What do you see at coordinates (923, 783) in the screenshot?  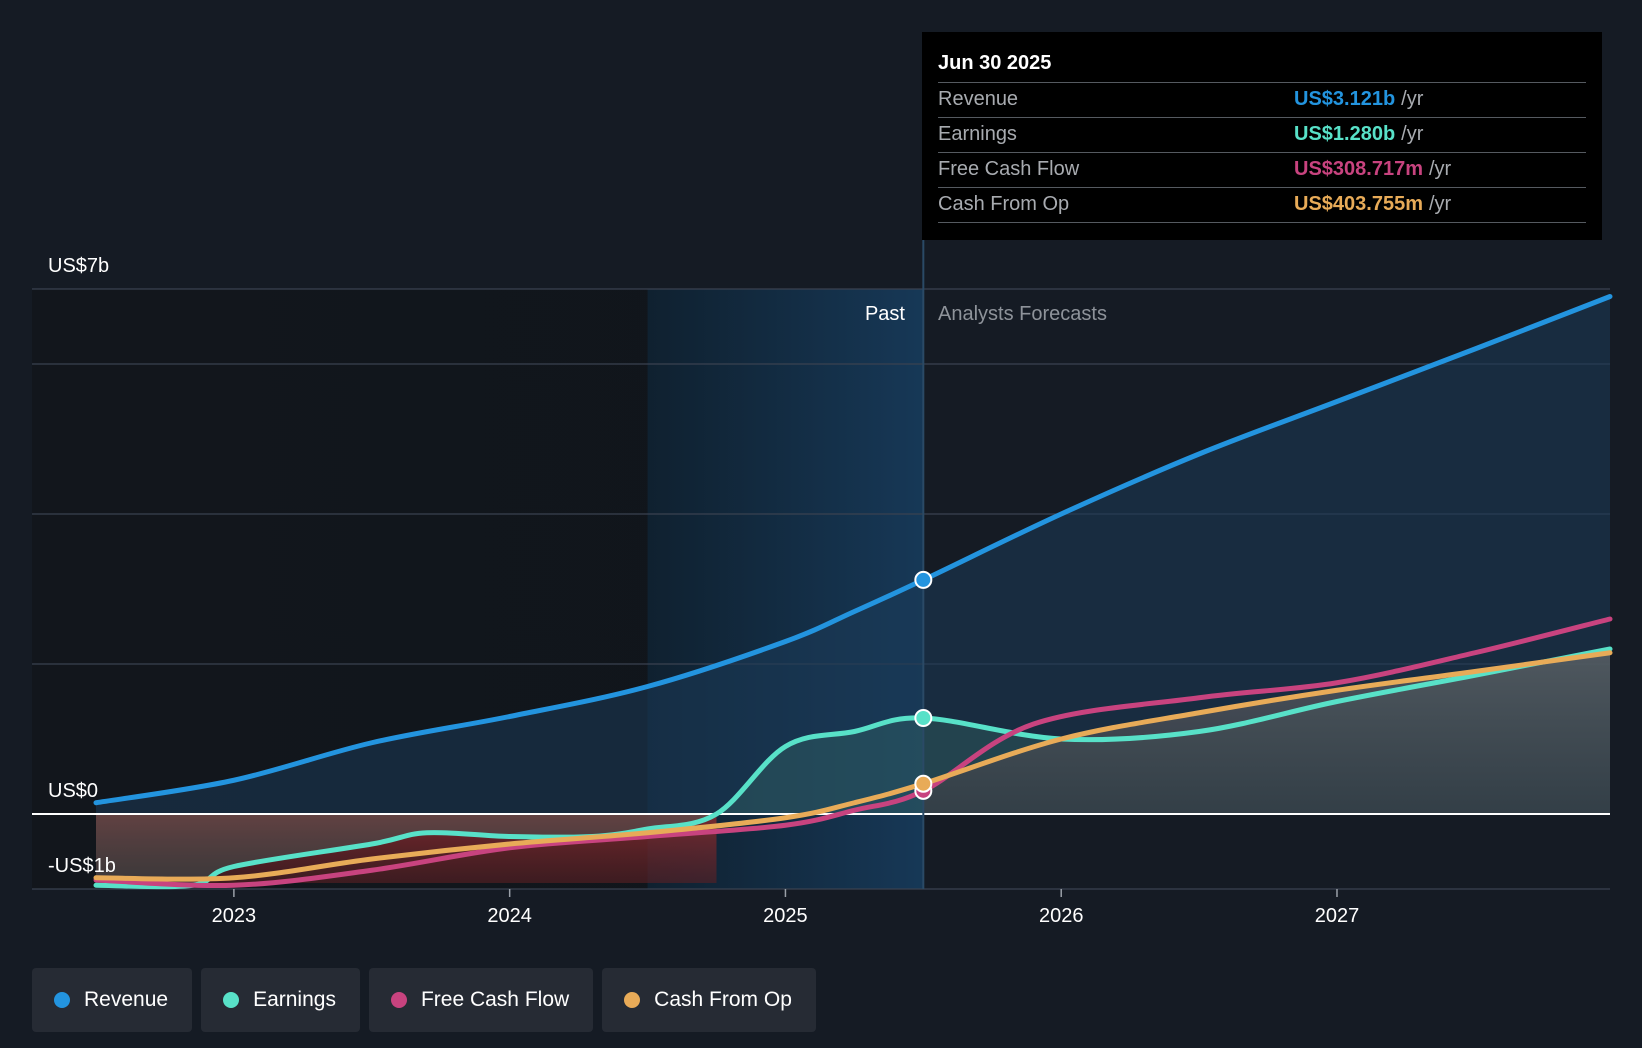 I see `cash-from-op-marker` at bounding box center [923, 783].